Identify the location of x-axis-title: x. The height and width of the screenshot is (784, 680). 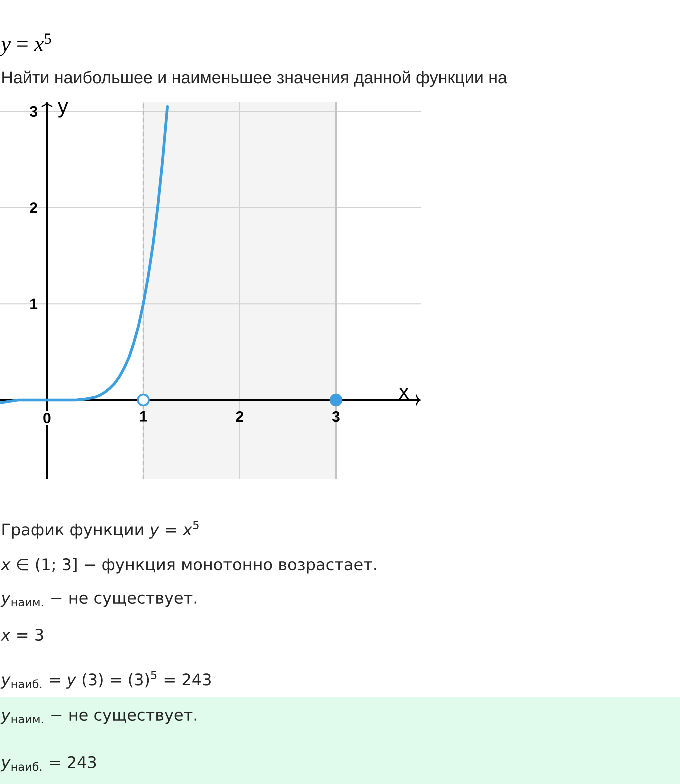
(404, 394).